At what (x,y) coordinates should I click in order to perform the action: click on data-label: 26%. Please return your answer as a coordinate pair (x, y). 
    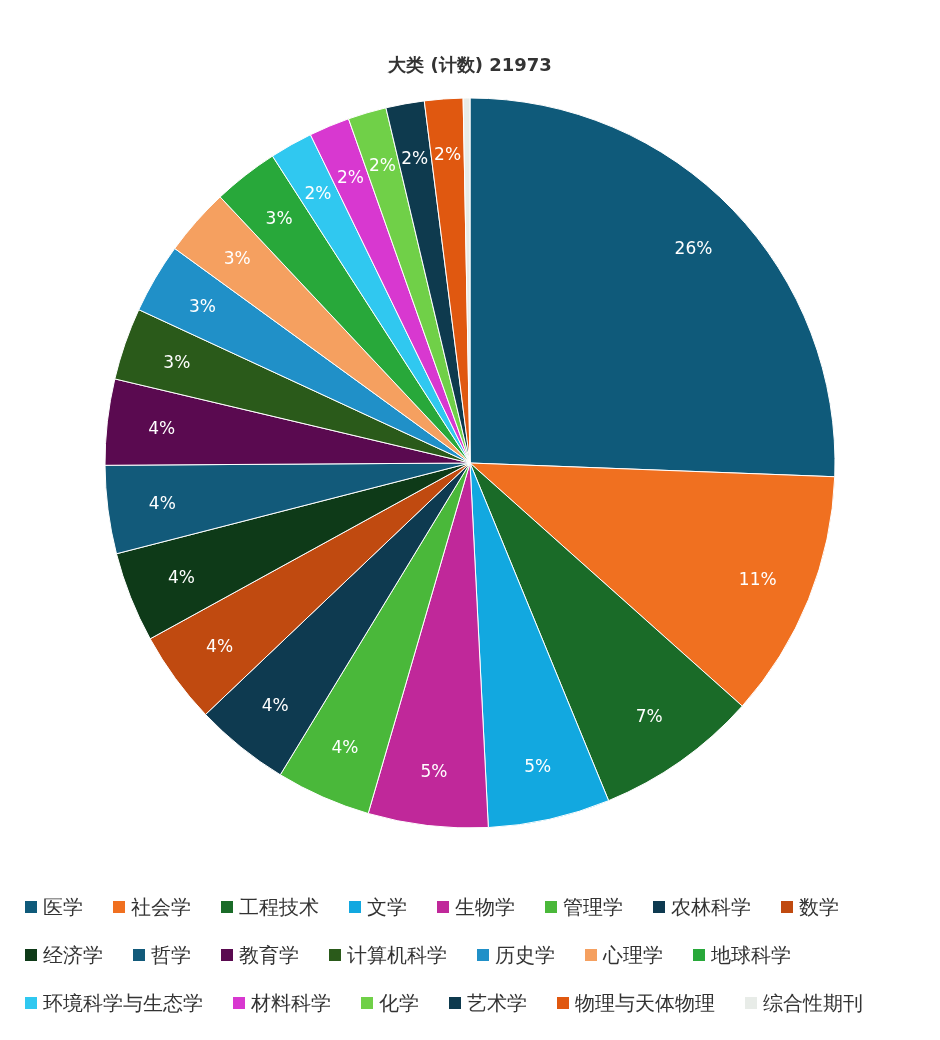
    Looking at the image, I should click on (693, 247).